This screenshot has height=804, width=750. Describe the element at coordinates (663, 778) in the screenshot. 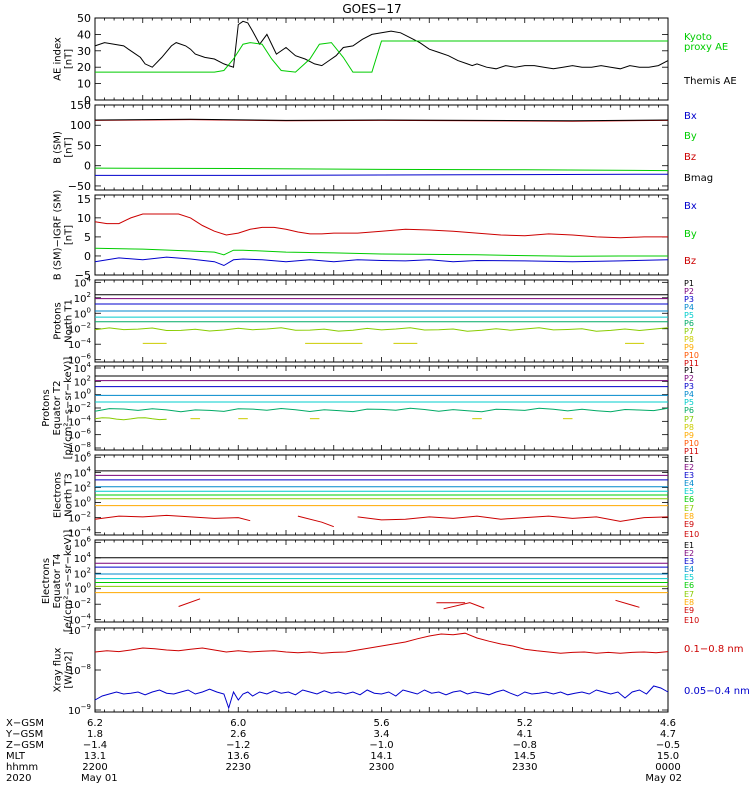

I see `ephemeris-value: May 02` at that location.